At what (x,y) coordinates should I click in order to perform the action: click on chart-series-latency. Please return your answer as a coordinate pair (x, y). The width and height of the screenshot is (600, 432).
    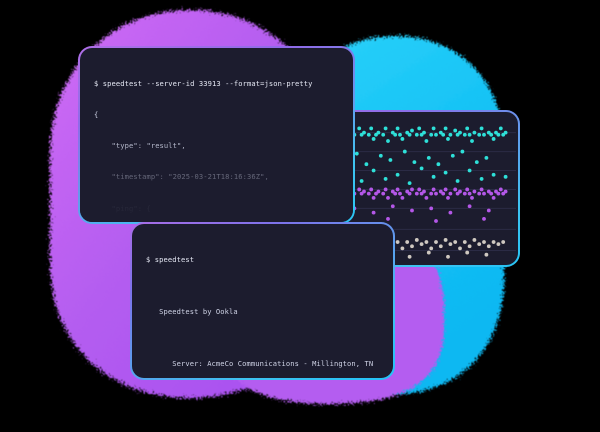
    Looking at the image, I should click on (441, 248).